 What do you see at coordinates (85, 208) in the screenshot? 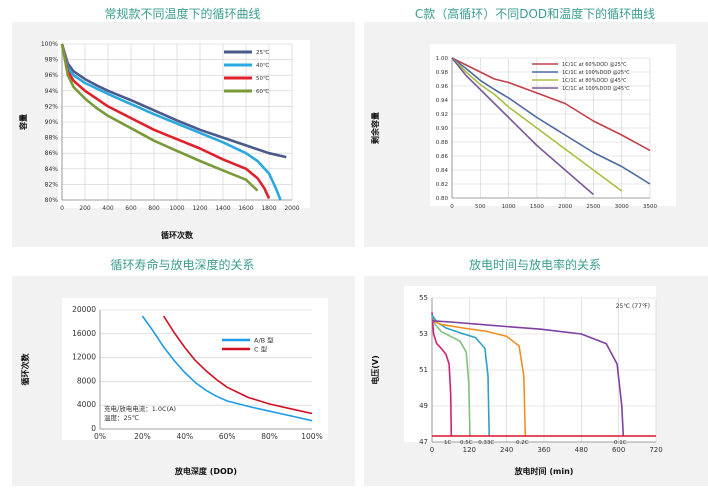
I see `x-tick-label: 200` at bounding box center [85, 208].